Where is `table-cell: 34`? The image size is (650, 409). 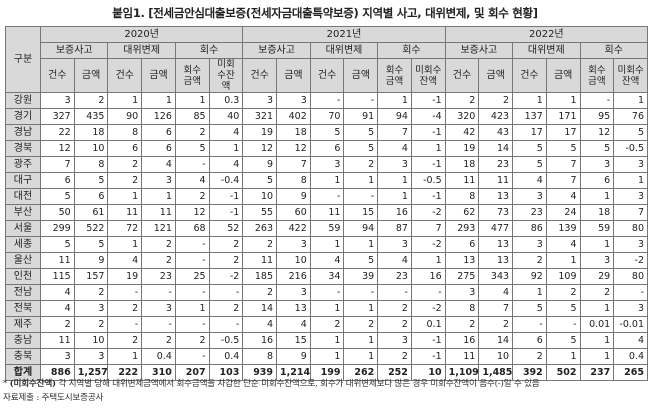
table-cell: 34 is located at coordinates (327, 276).